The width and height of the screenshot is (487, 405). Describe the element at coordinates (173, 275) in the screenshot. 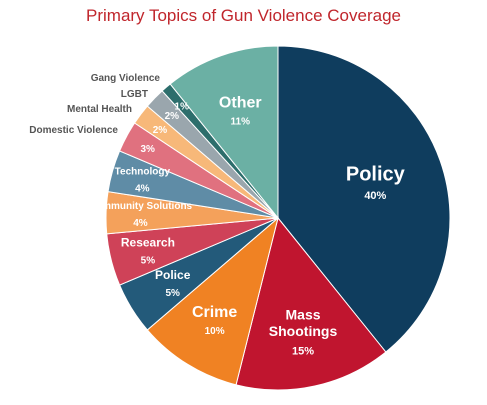

I see `slice-label-police: Police` at that location.